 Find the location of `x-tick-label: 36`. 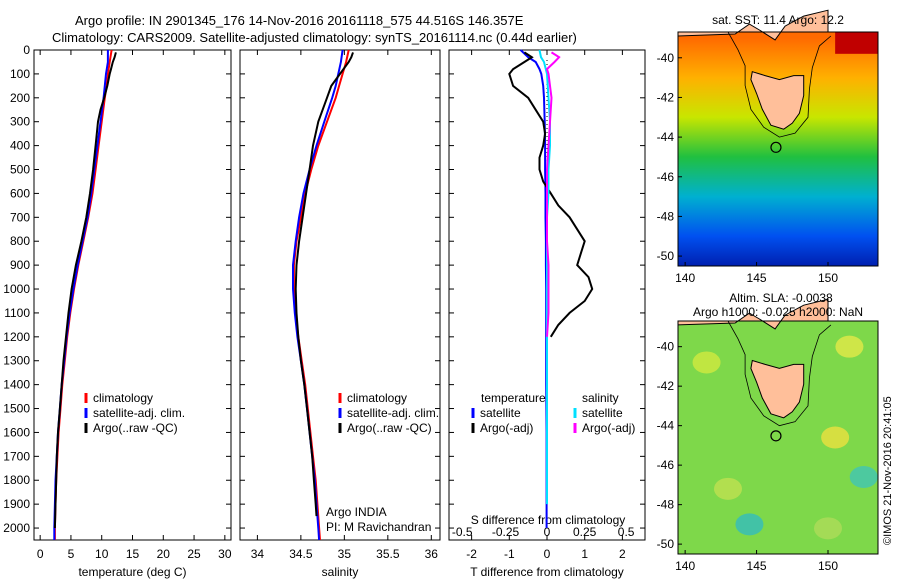

x-tick-label: 36 is located at coordinates (432, 554).